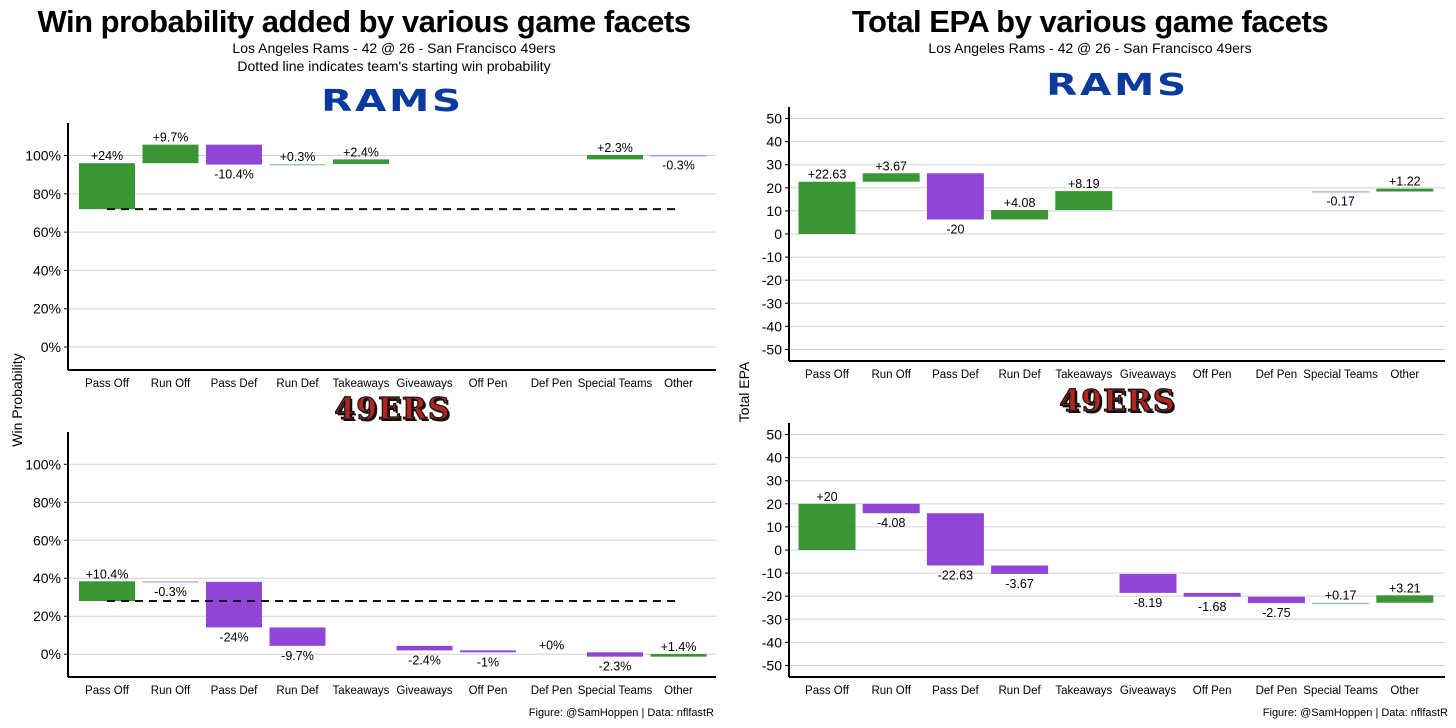 Image resolution: width=1456 pixels, height=728 pixels. Describe the element at coordinates (826, 497) in the screenshot. I see `data-label: +20` at that location.